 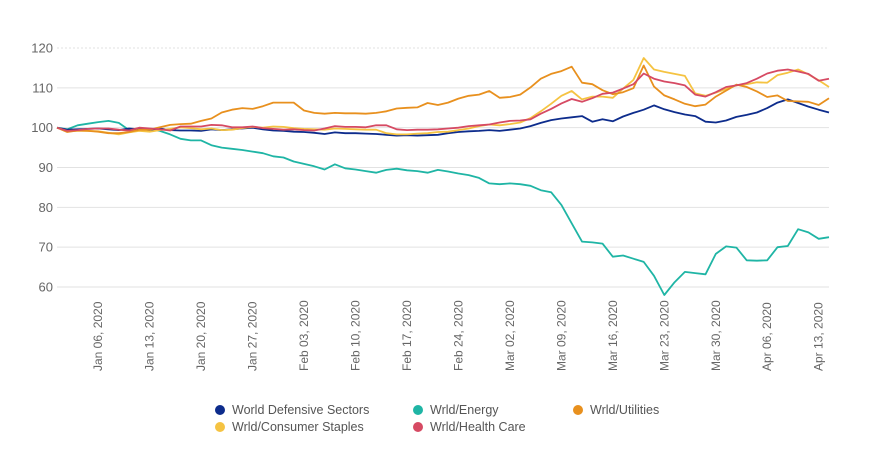 I want to click on legend-label: World Defensive Sectors, so click(x=301, y=410).